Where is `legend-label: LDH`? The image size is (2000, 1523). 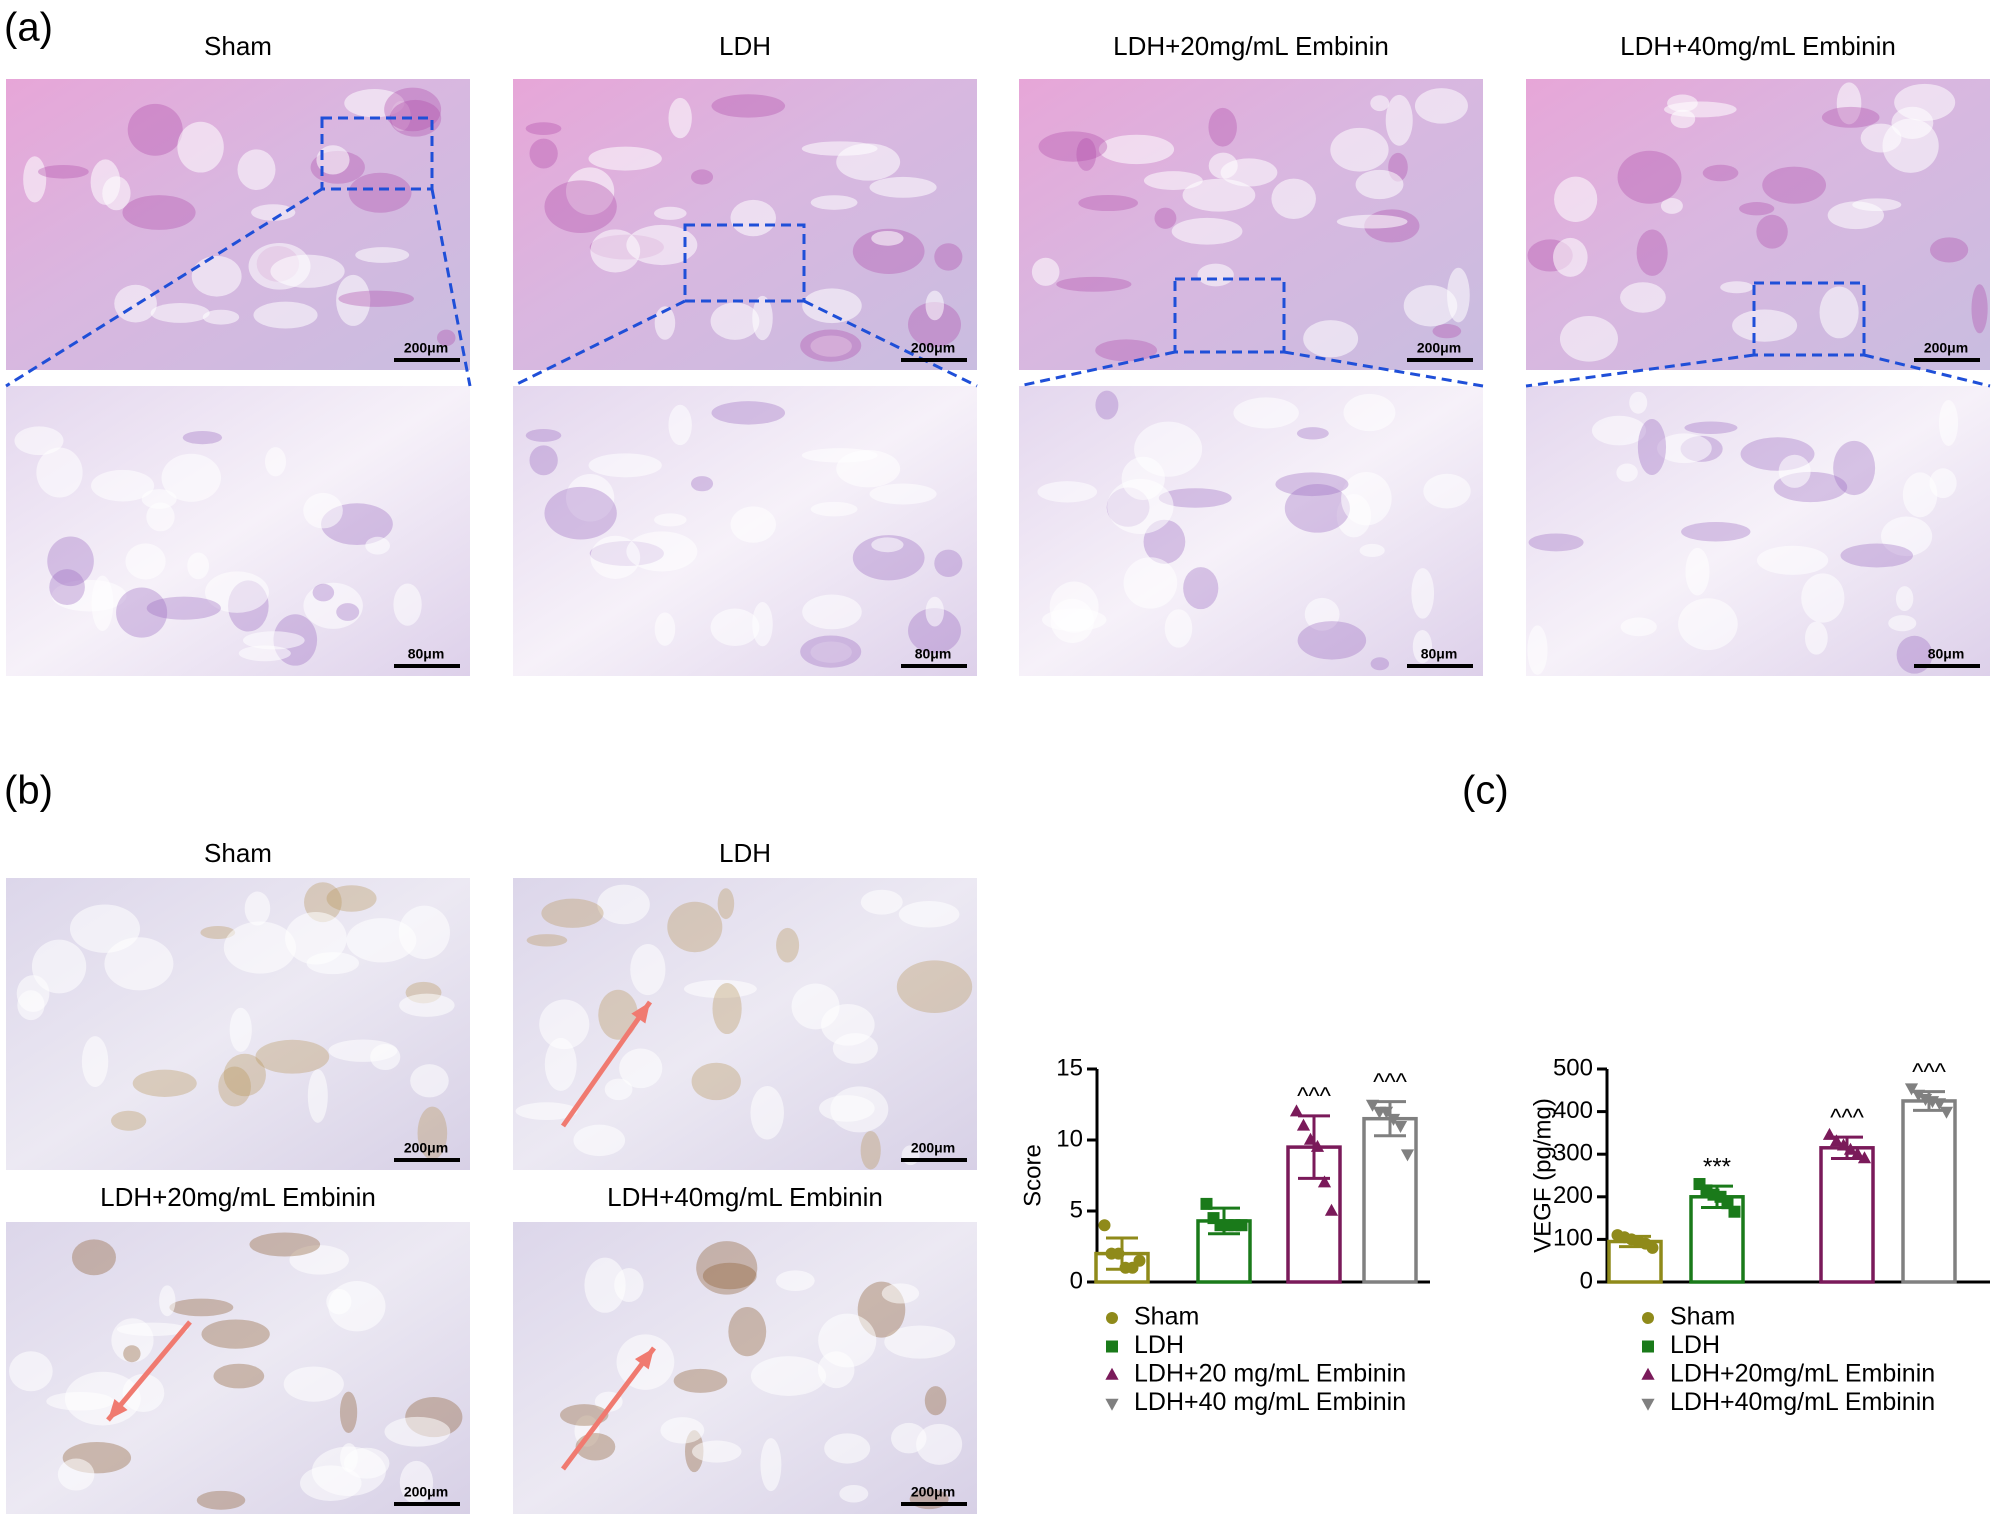
legend-label: LDH is located at coordinates (1695, 1345).